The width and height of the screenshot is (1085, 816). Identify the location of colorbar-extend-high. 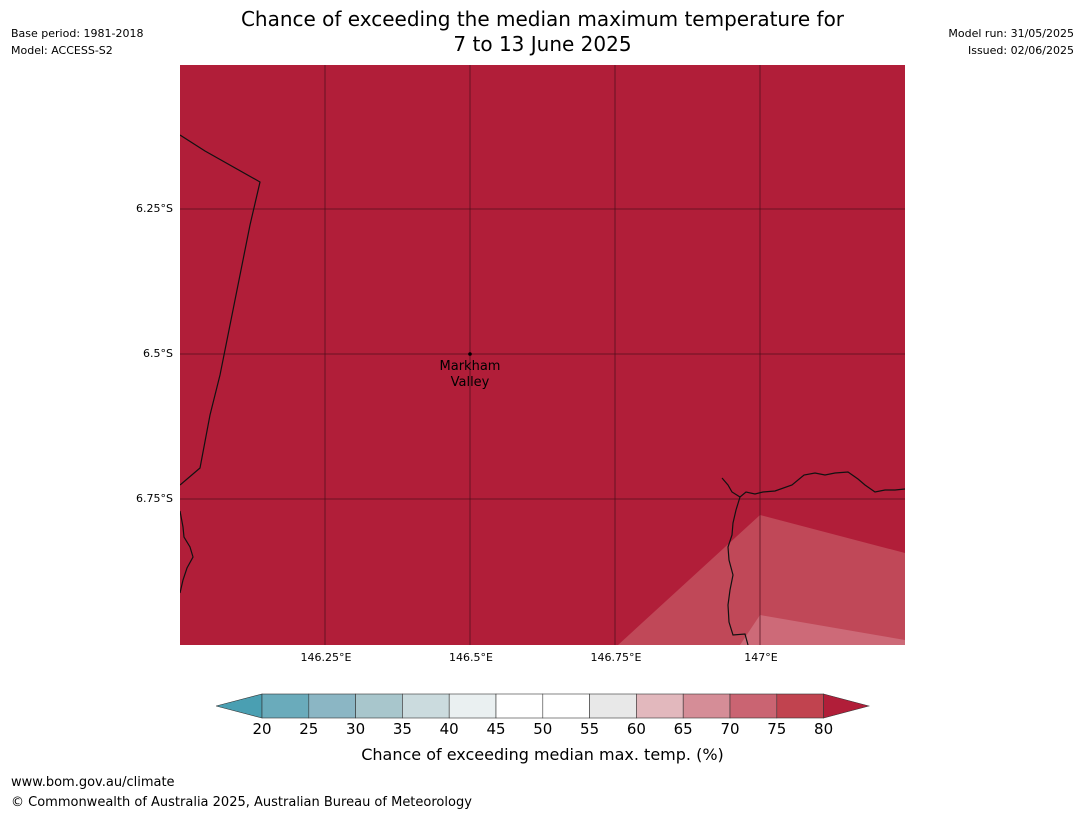
(846, 706).